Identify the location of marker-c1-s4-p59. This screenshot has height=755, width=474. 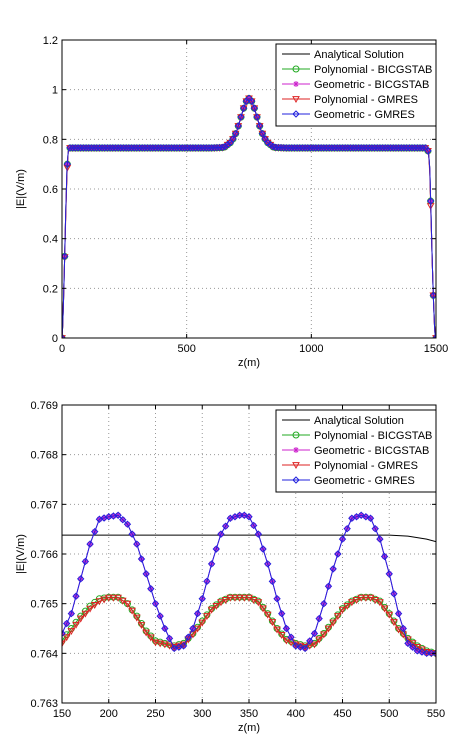
(338, 554).